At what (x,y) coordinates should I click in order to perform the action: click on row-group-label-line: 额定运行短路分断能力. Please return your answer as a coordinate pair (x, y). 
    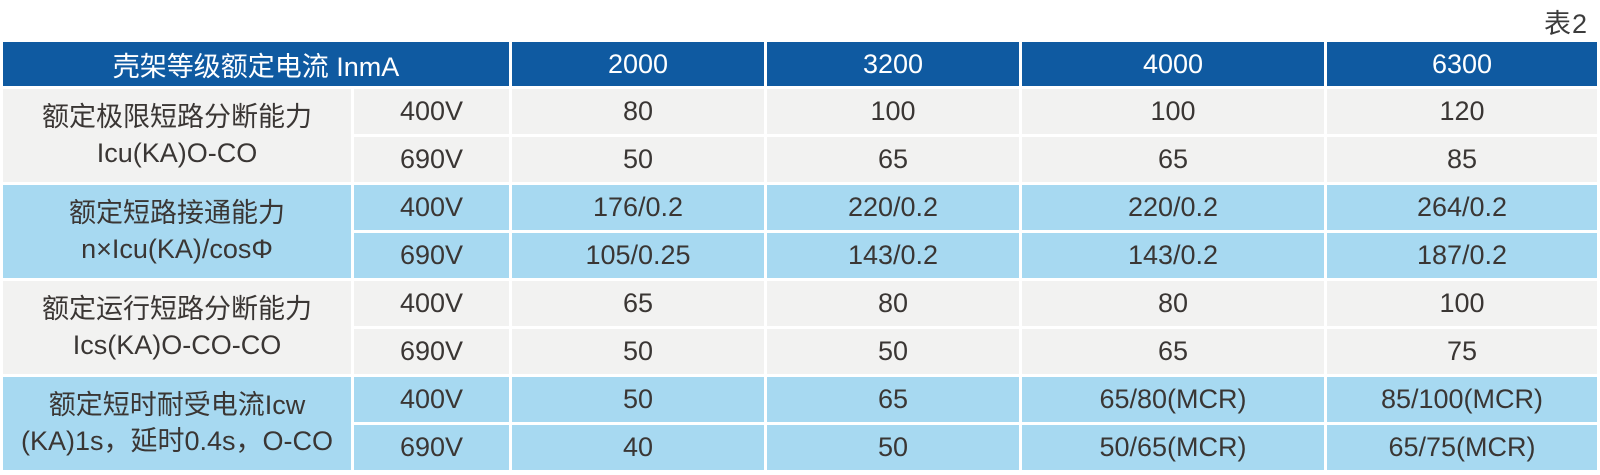
    Looking at the image, I should click on (177, 309).